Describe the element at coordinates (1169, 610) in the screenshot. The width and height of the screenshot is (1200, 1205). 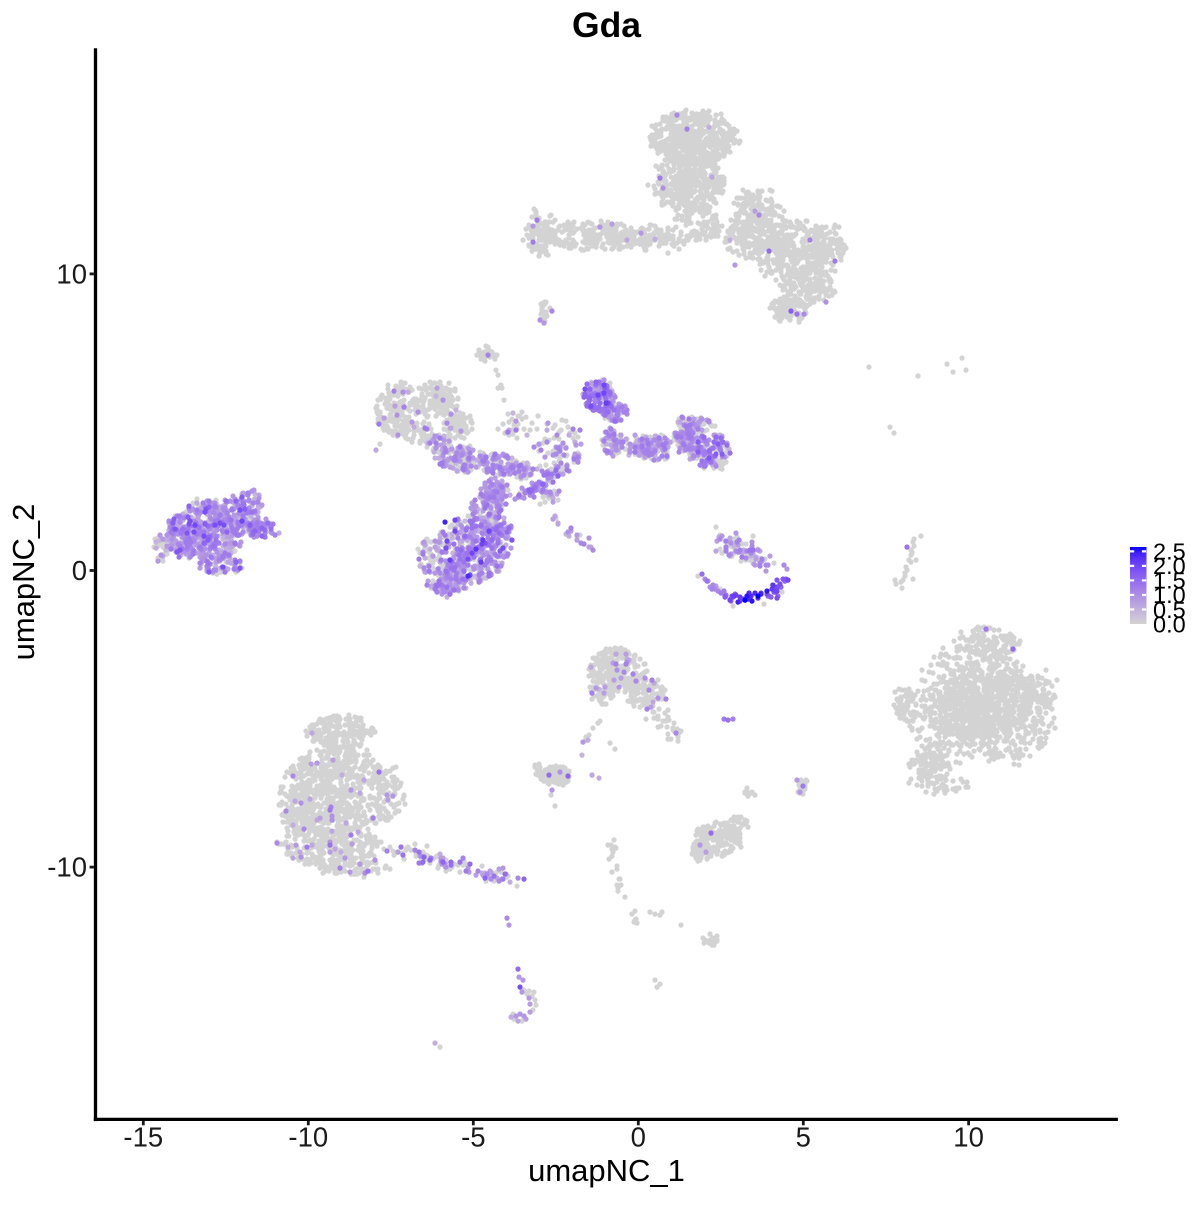
I see `svg-text: 0.5` at that location.